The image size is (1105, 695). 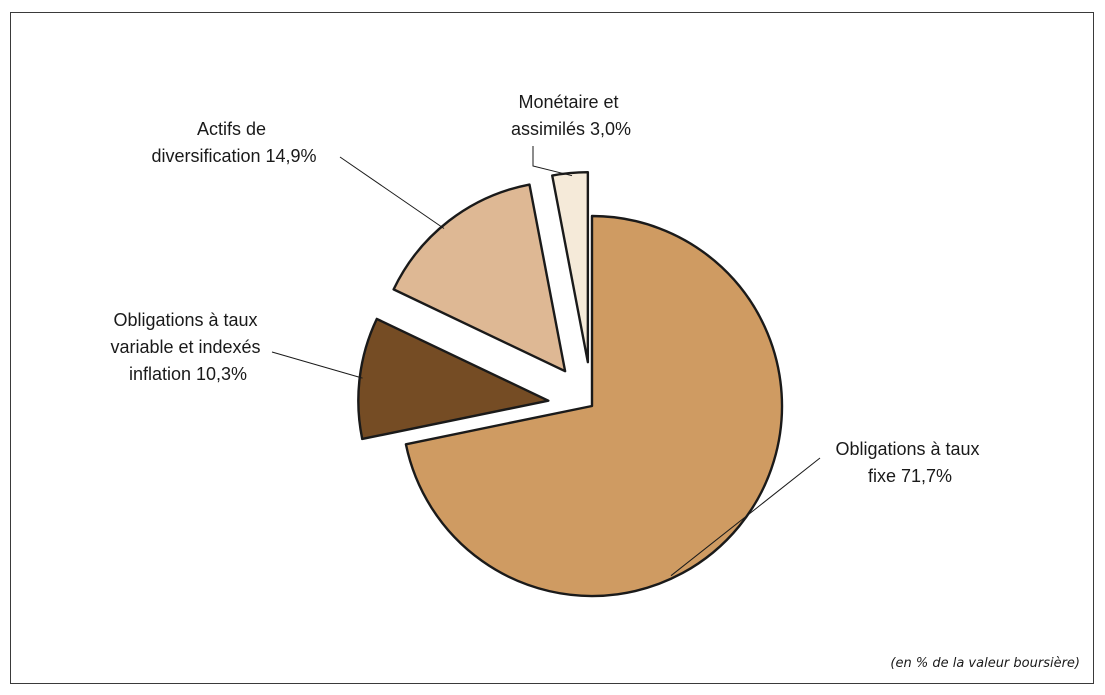 What do you see at coordinates (552, 161) in the screenshot?
I see `leader-money-market` at bounding box center [552, 161].